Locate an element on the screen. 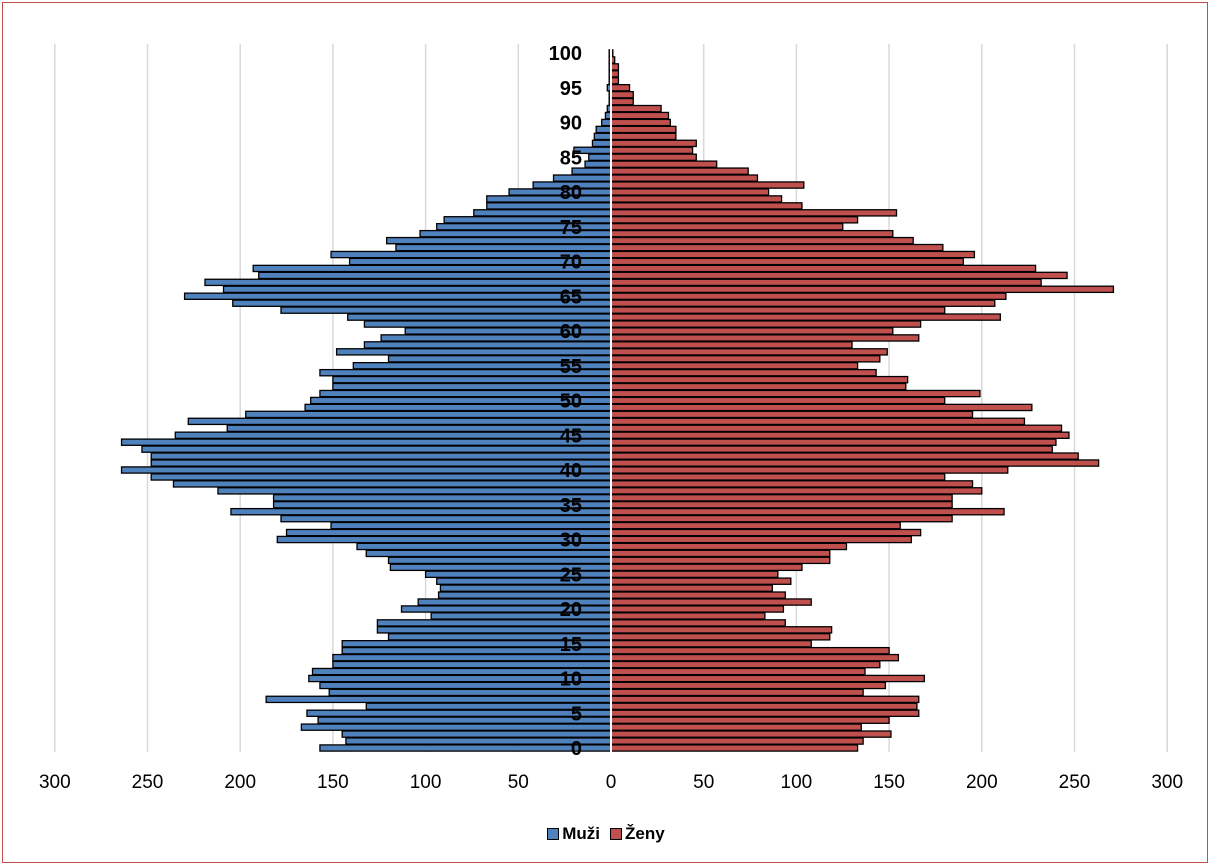  legend-label-male: Muži is located at coordinates (581, 833).